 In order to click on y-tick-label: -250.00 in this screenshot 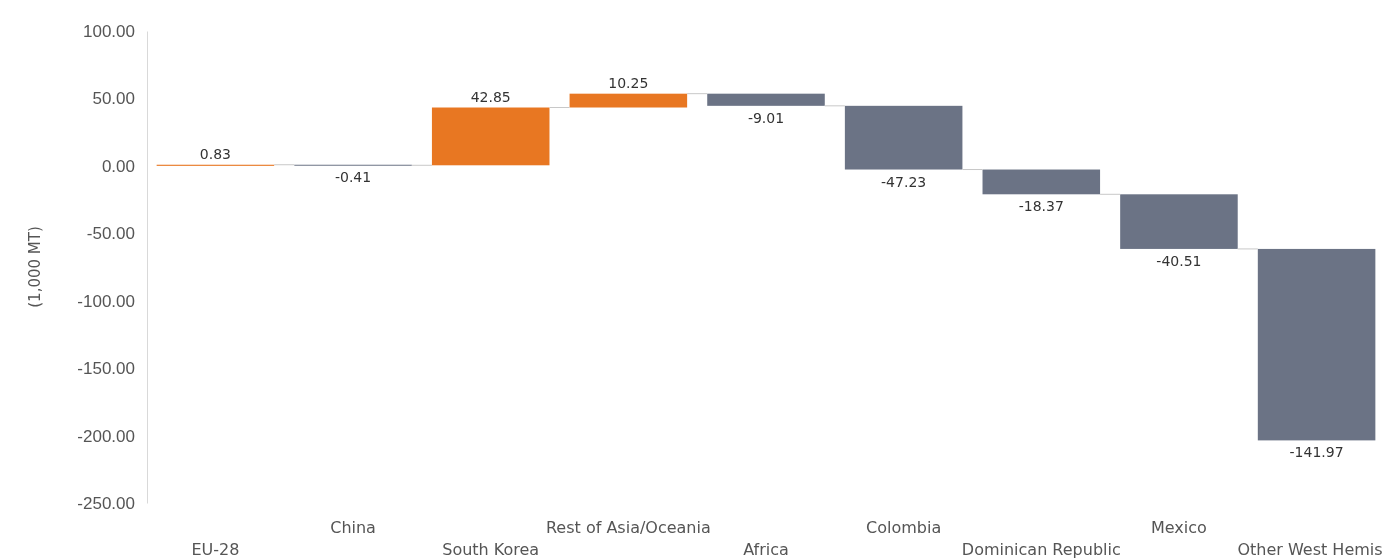, I will do `click(106, 503)`.